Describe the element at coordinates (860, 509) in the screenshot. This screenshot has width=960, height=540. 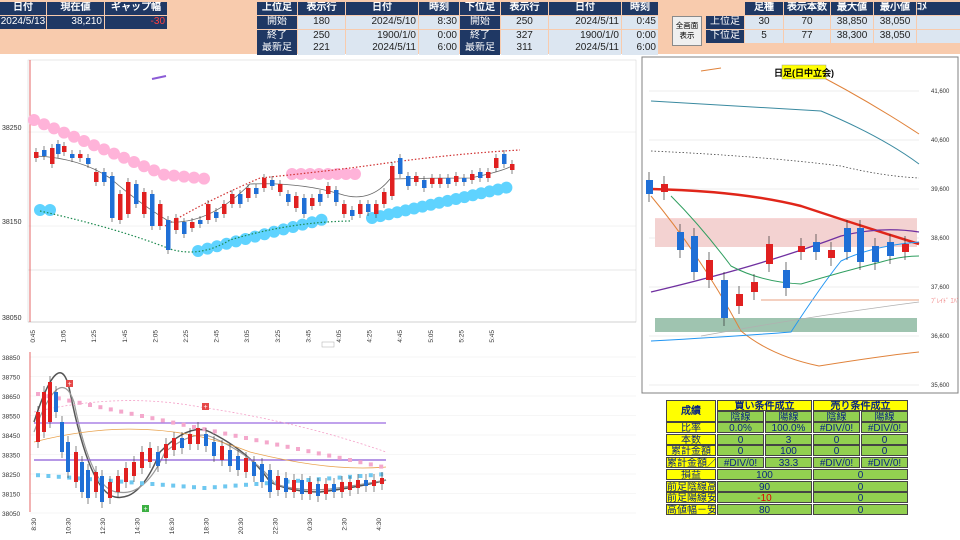
I see `results-sell-value: 0` at that location.